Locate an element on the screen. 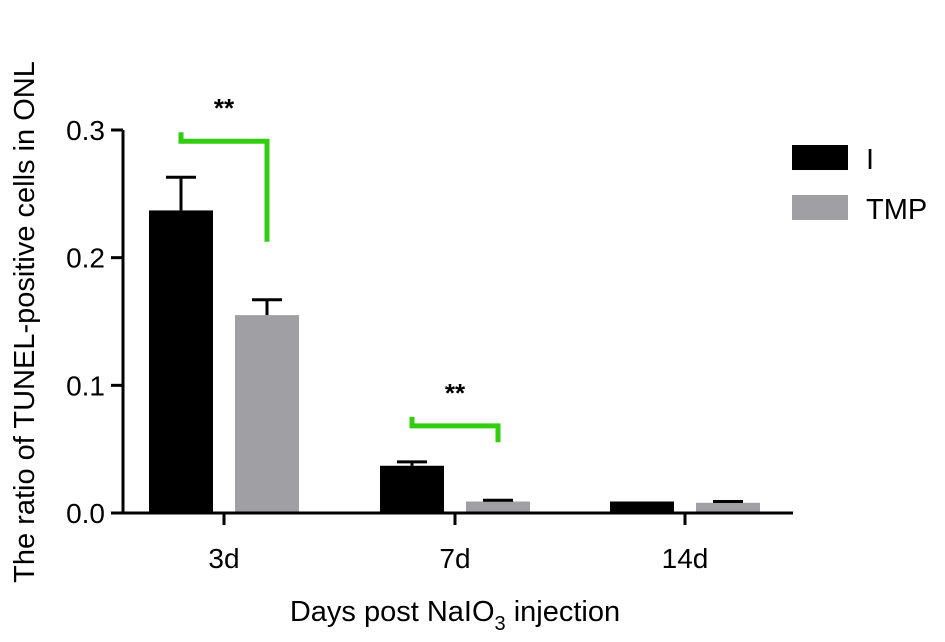 The image size is (945, 642). bar-i-3d is located at coordinates (181, 361).